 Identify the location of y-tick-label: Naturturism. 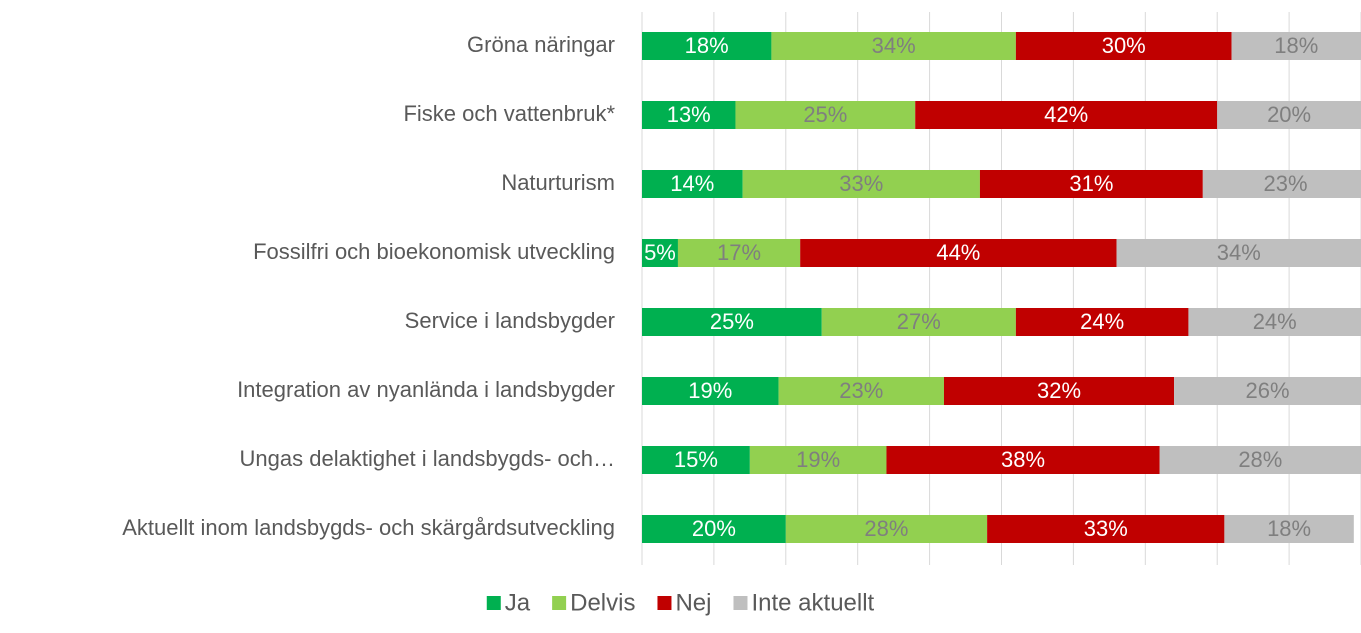
(558, 182).